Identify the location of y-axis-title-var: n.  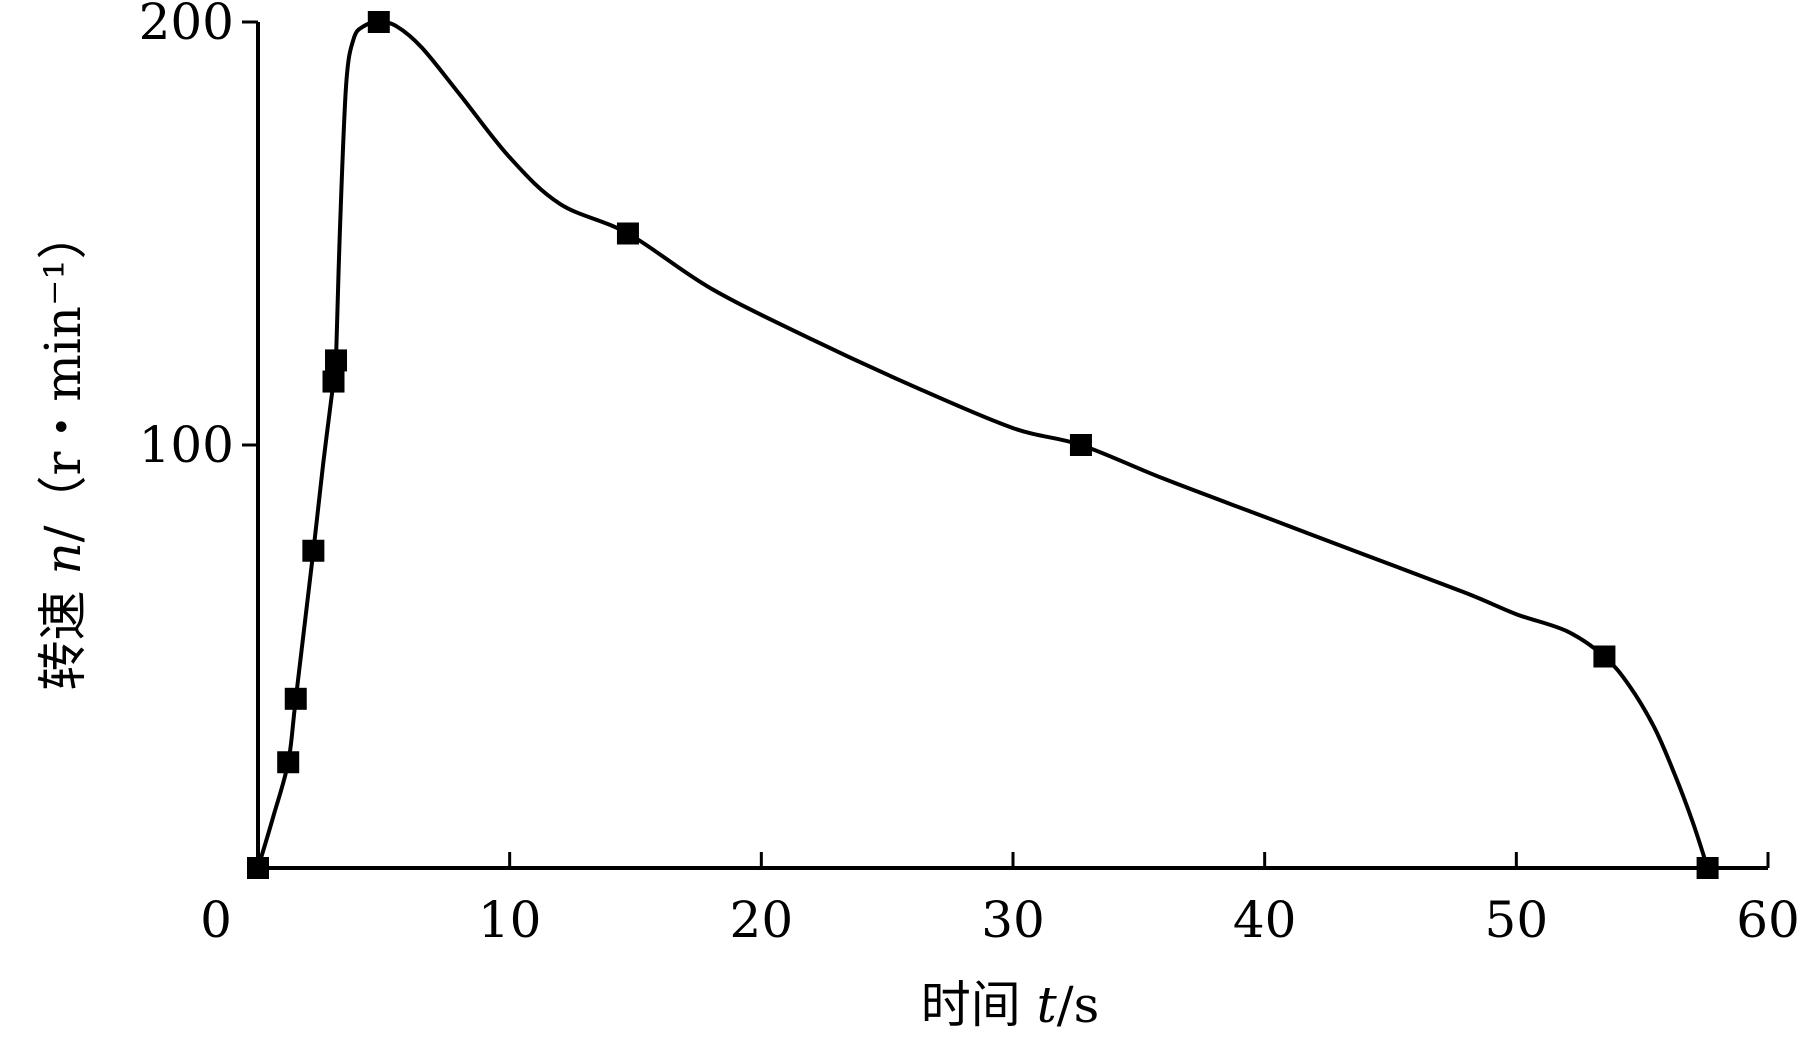
(63, 558).